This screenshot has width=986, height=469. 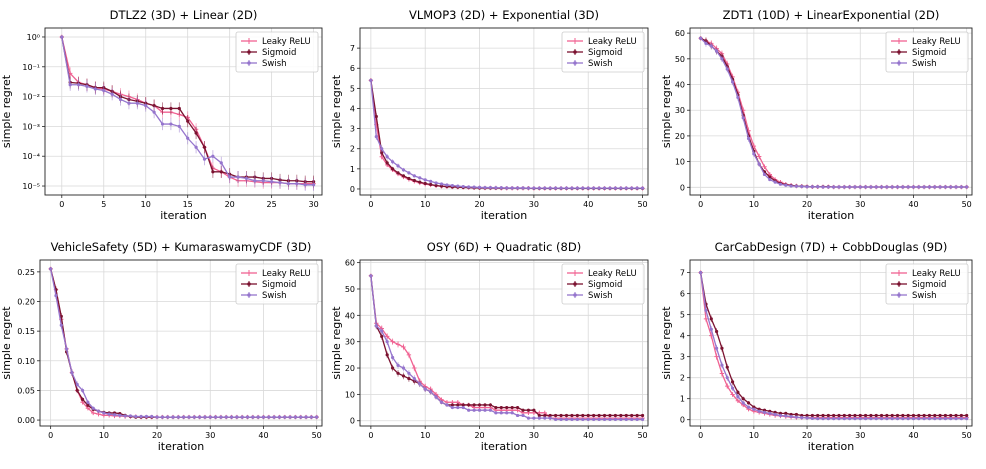 I want to click on y-tick-label: 2, so click(x=352, y=149).